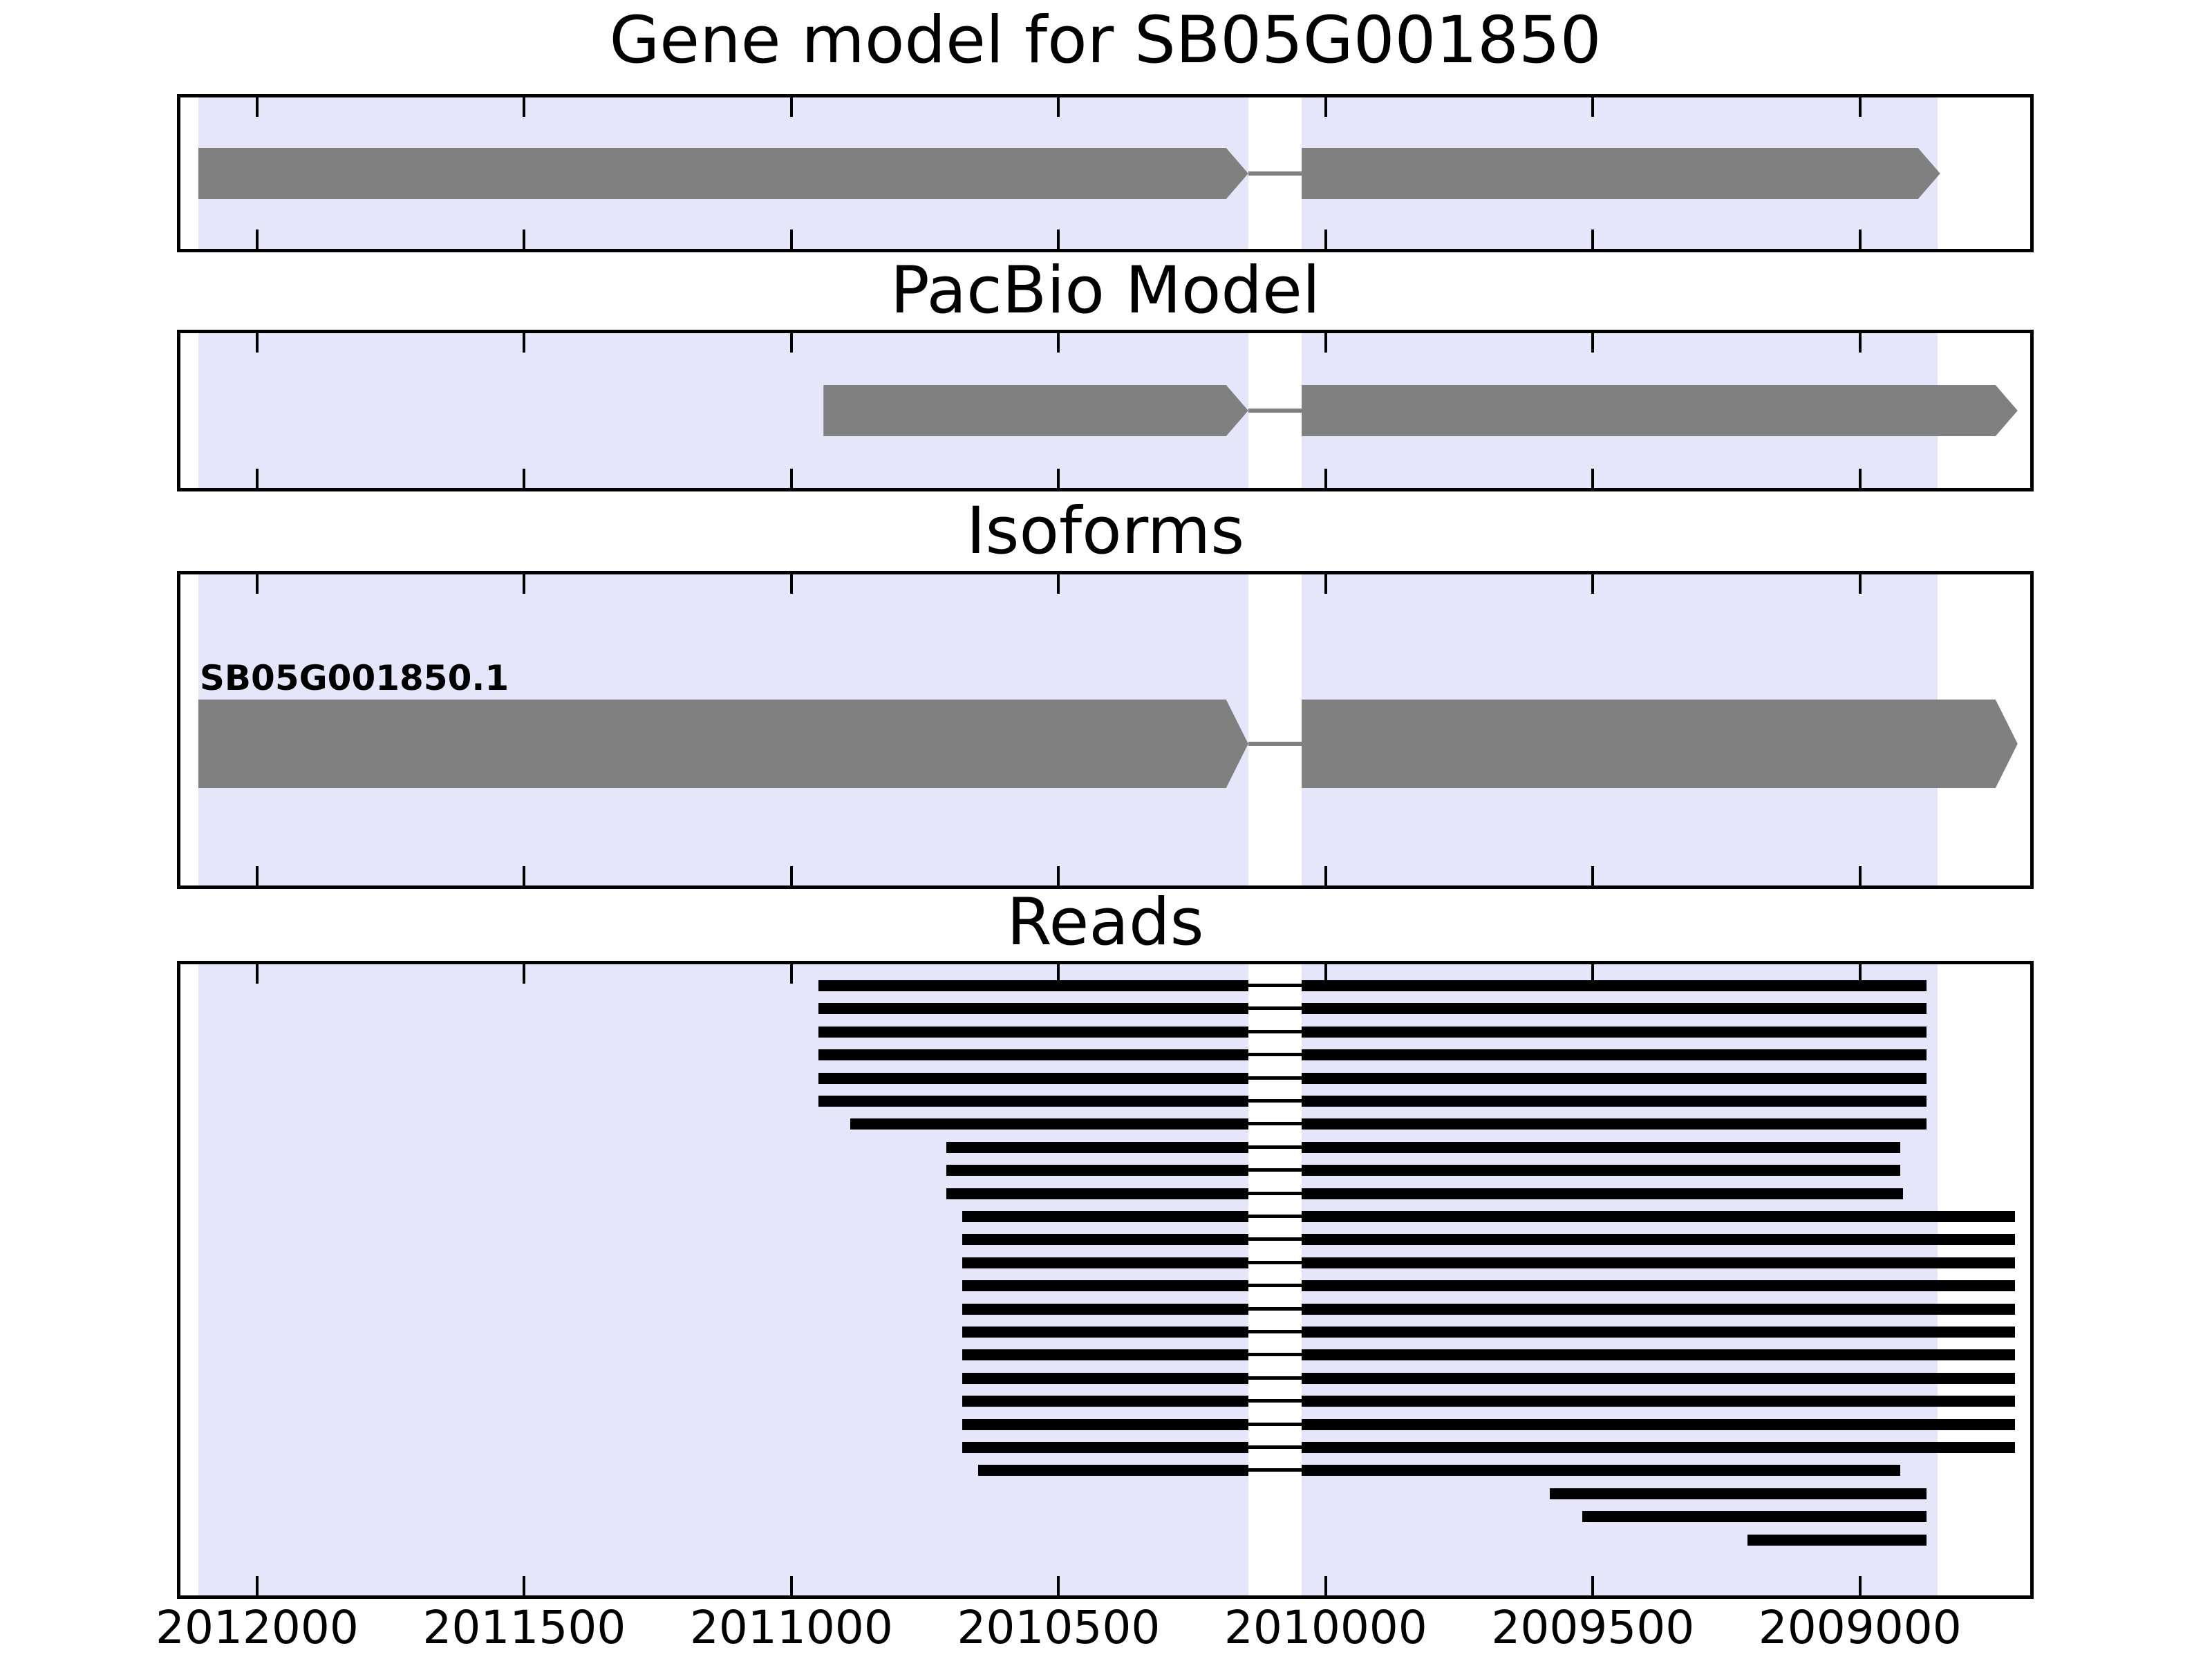 This screenshot has height=1659, width=2212. What do you see at coordinates (1860, 1628) in the screenshot?
I see `x-tick-label: 2009000` at bounding box center [1860, 1628].